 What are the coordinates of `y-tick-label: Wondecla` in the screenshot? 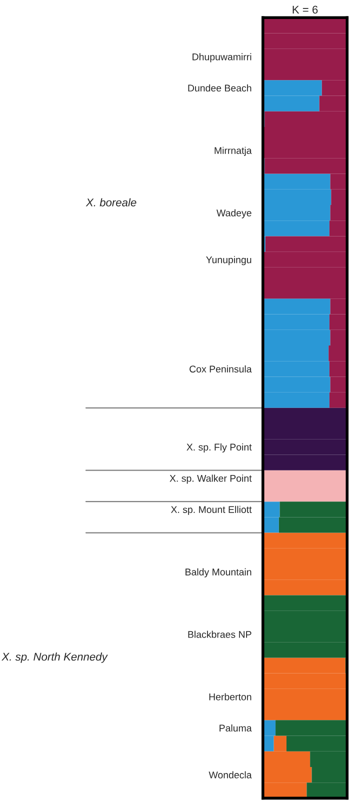 It's located at (230, 774).